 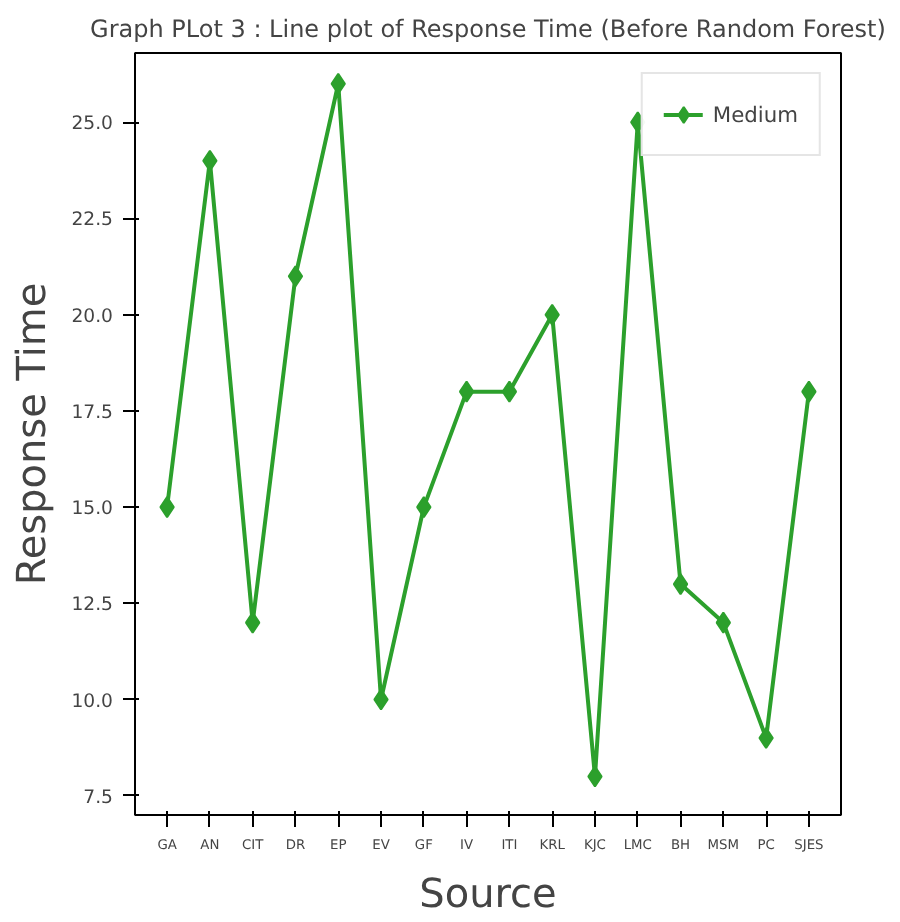 I want to click on y-tick-label: 7.5, so click(x=98, y=797).